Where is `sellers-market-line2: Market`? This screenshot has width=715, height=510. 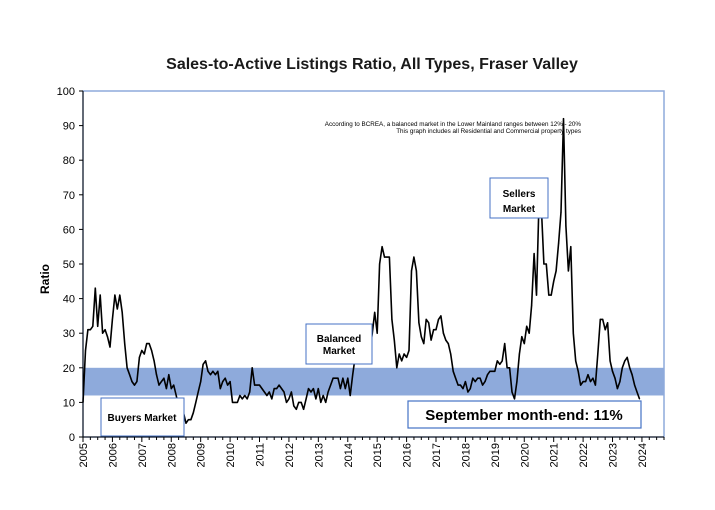 sellers-market-line2: Market is located at coordinates (519, 209).